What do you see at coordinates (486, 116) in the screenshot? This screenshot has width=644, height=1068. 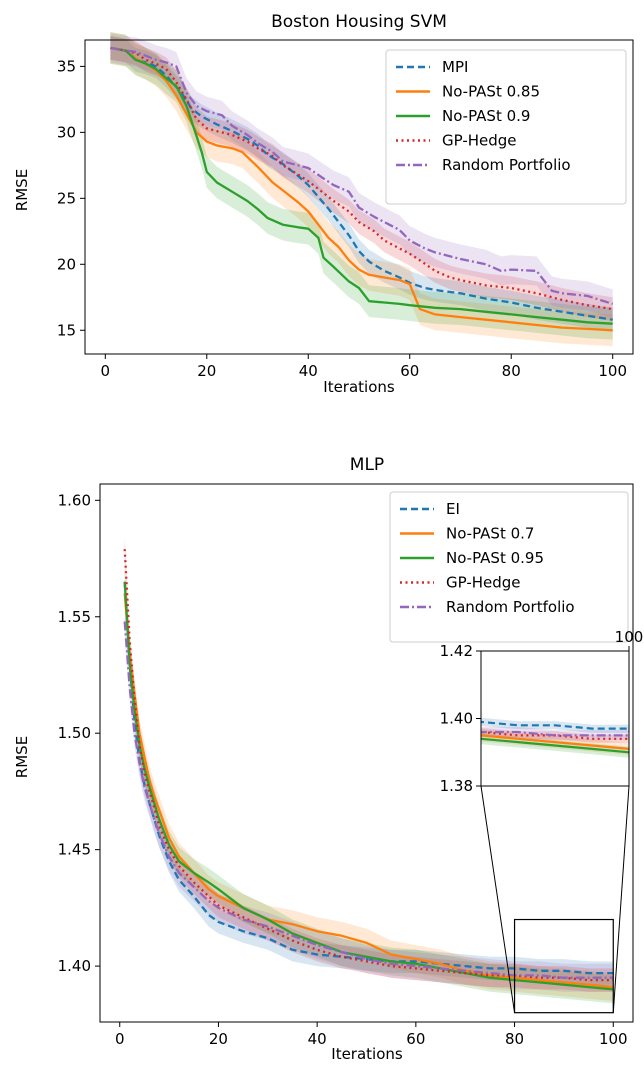 I see `legend-entry: No-PASt 0.9` at bounding box center [486, 116].